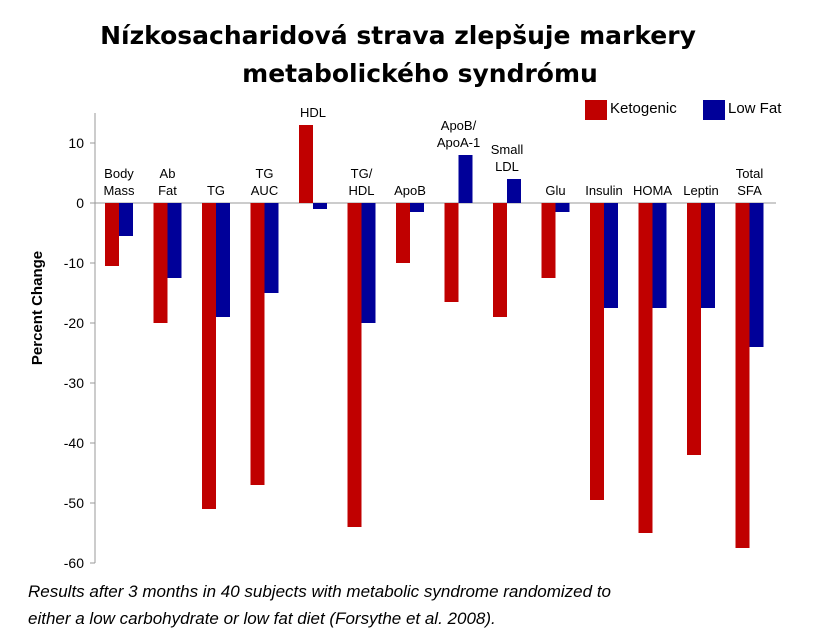  What do you see at coordinates (362, 173) in the screenshot?
I see `x-tick-label: TG/` at bounding box center [362, 173].